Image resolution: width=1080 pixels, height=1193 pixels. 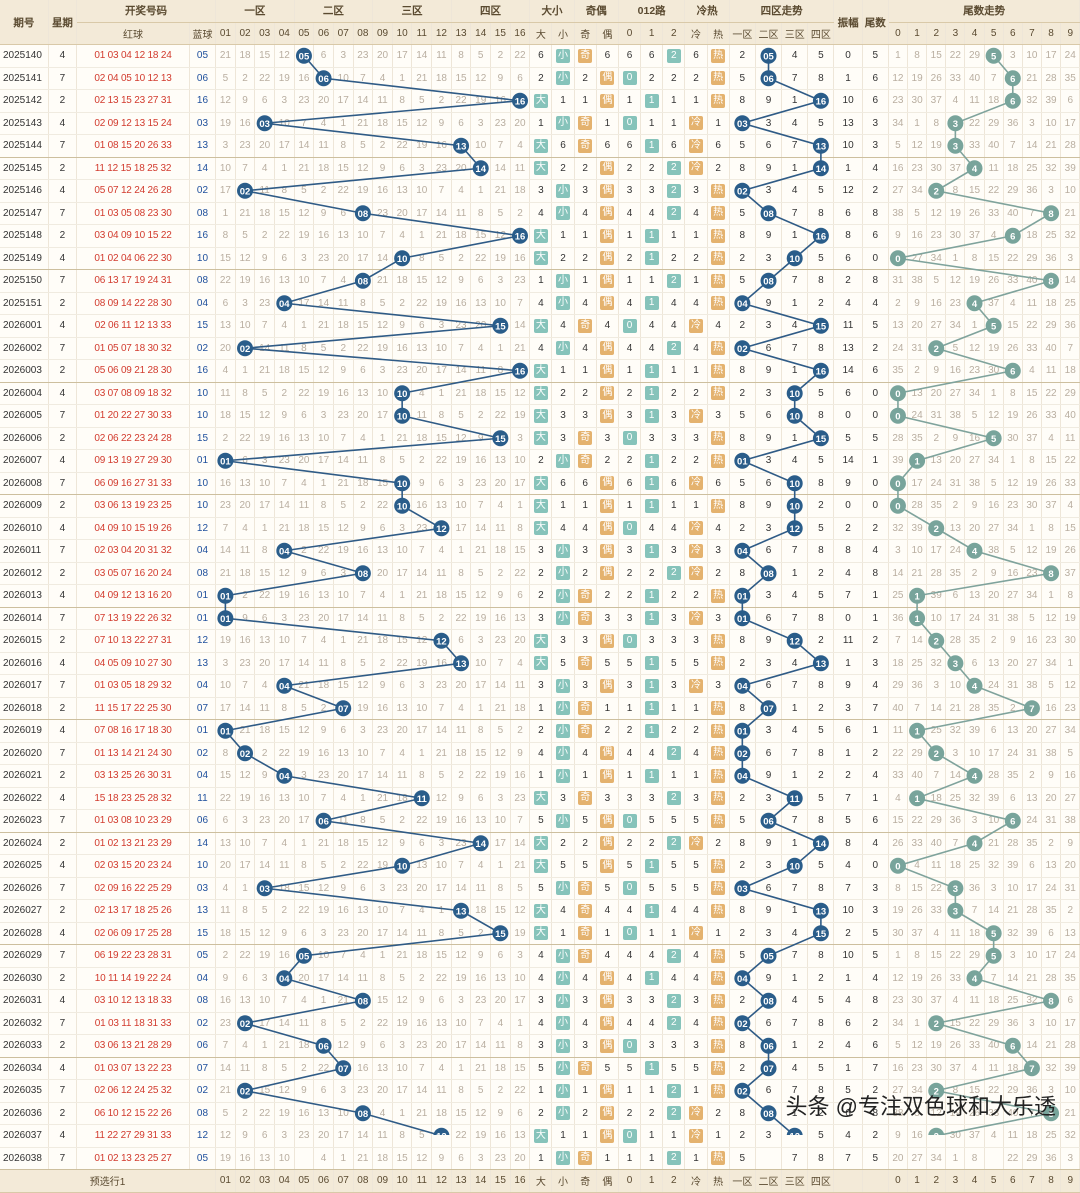 What do you see at coordinates (24, 168) in the screenshot?
I see `period-cell: 2025145` at bounding box center [24, 168].